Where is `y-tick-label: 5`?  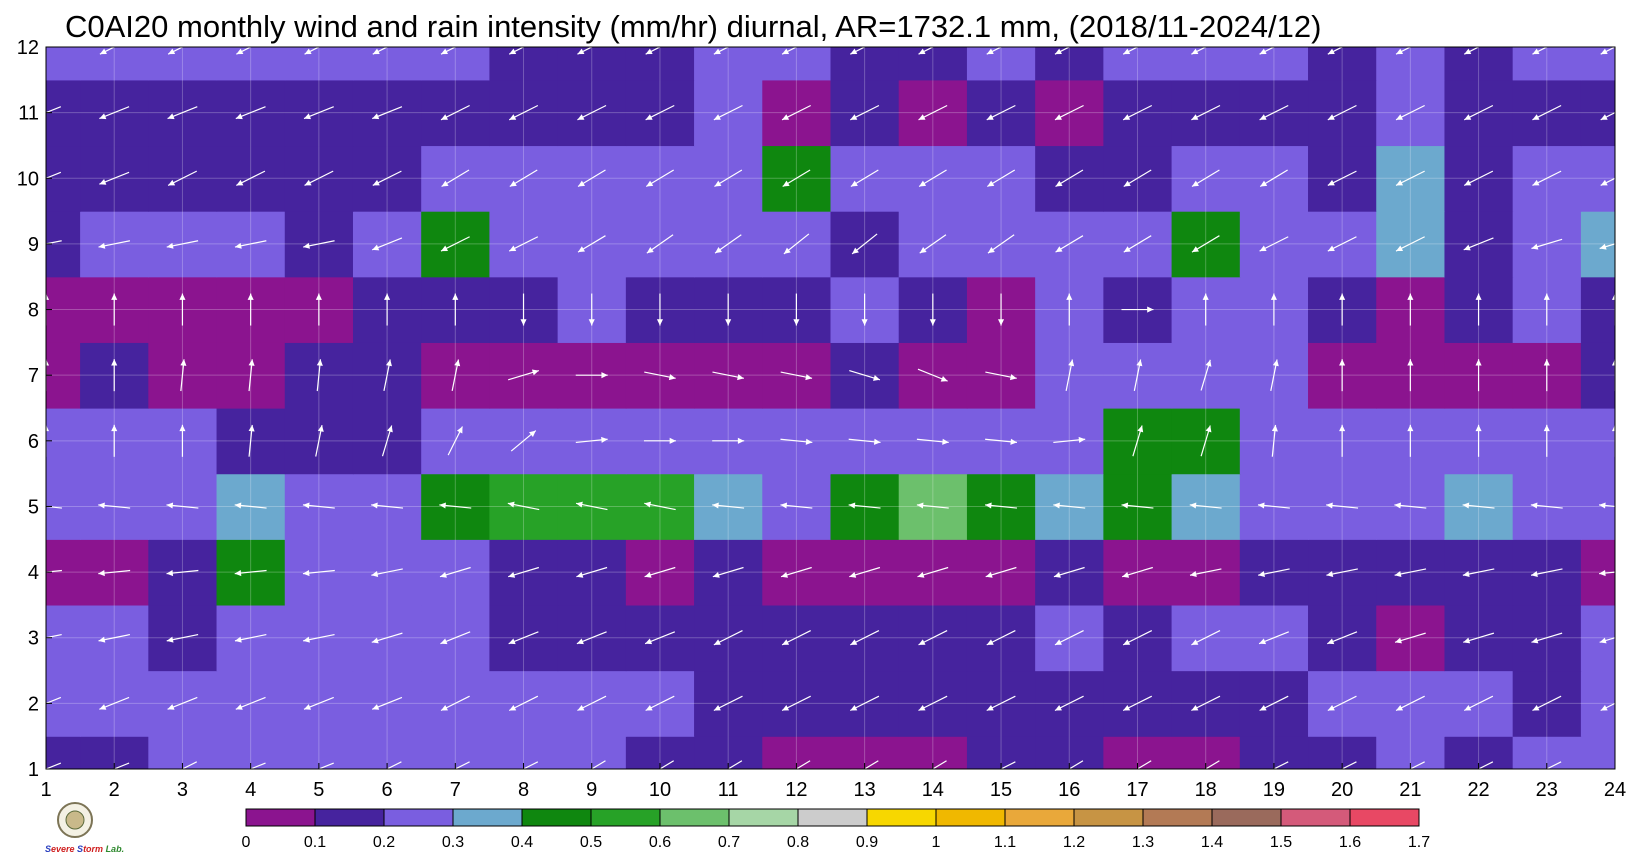 y-tick-label: 5 is located at coordinates (33, 507).